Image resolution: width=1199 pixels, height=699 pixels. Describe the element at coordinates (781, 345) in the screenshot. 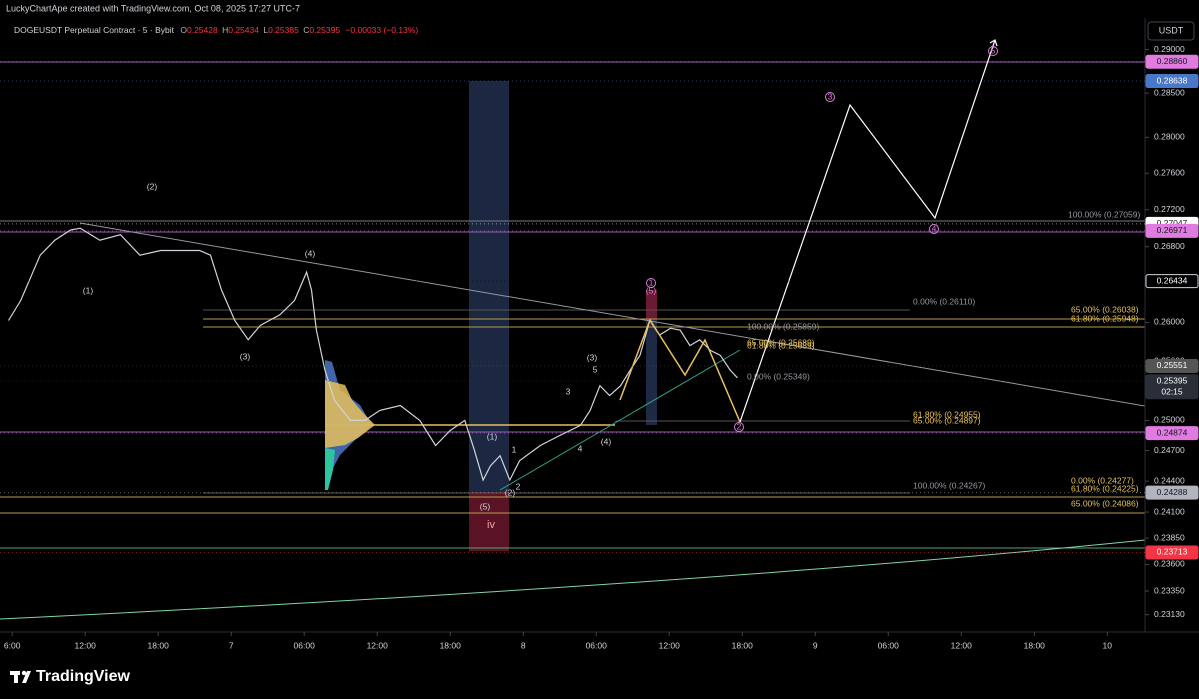

I see `fib-label: 61.80% (0.25689)` at that location.